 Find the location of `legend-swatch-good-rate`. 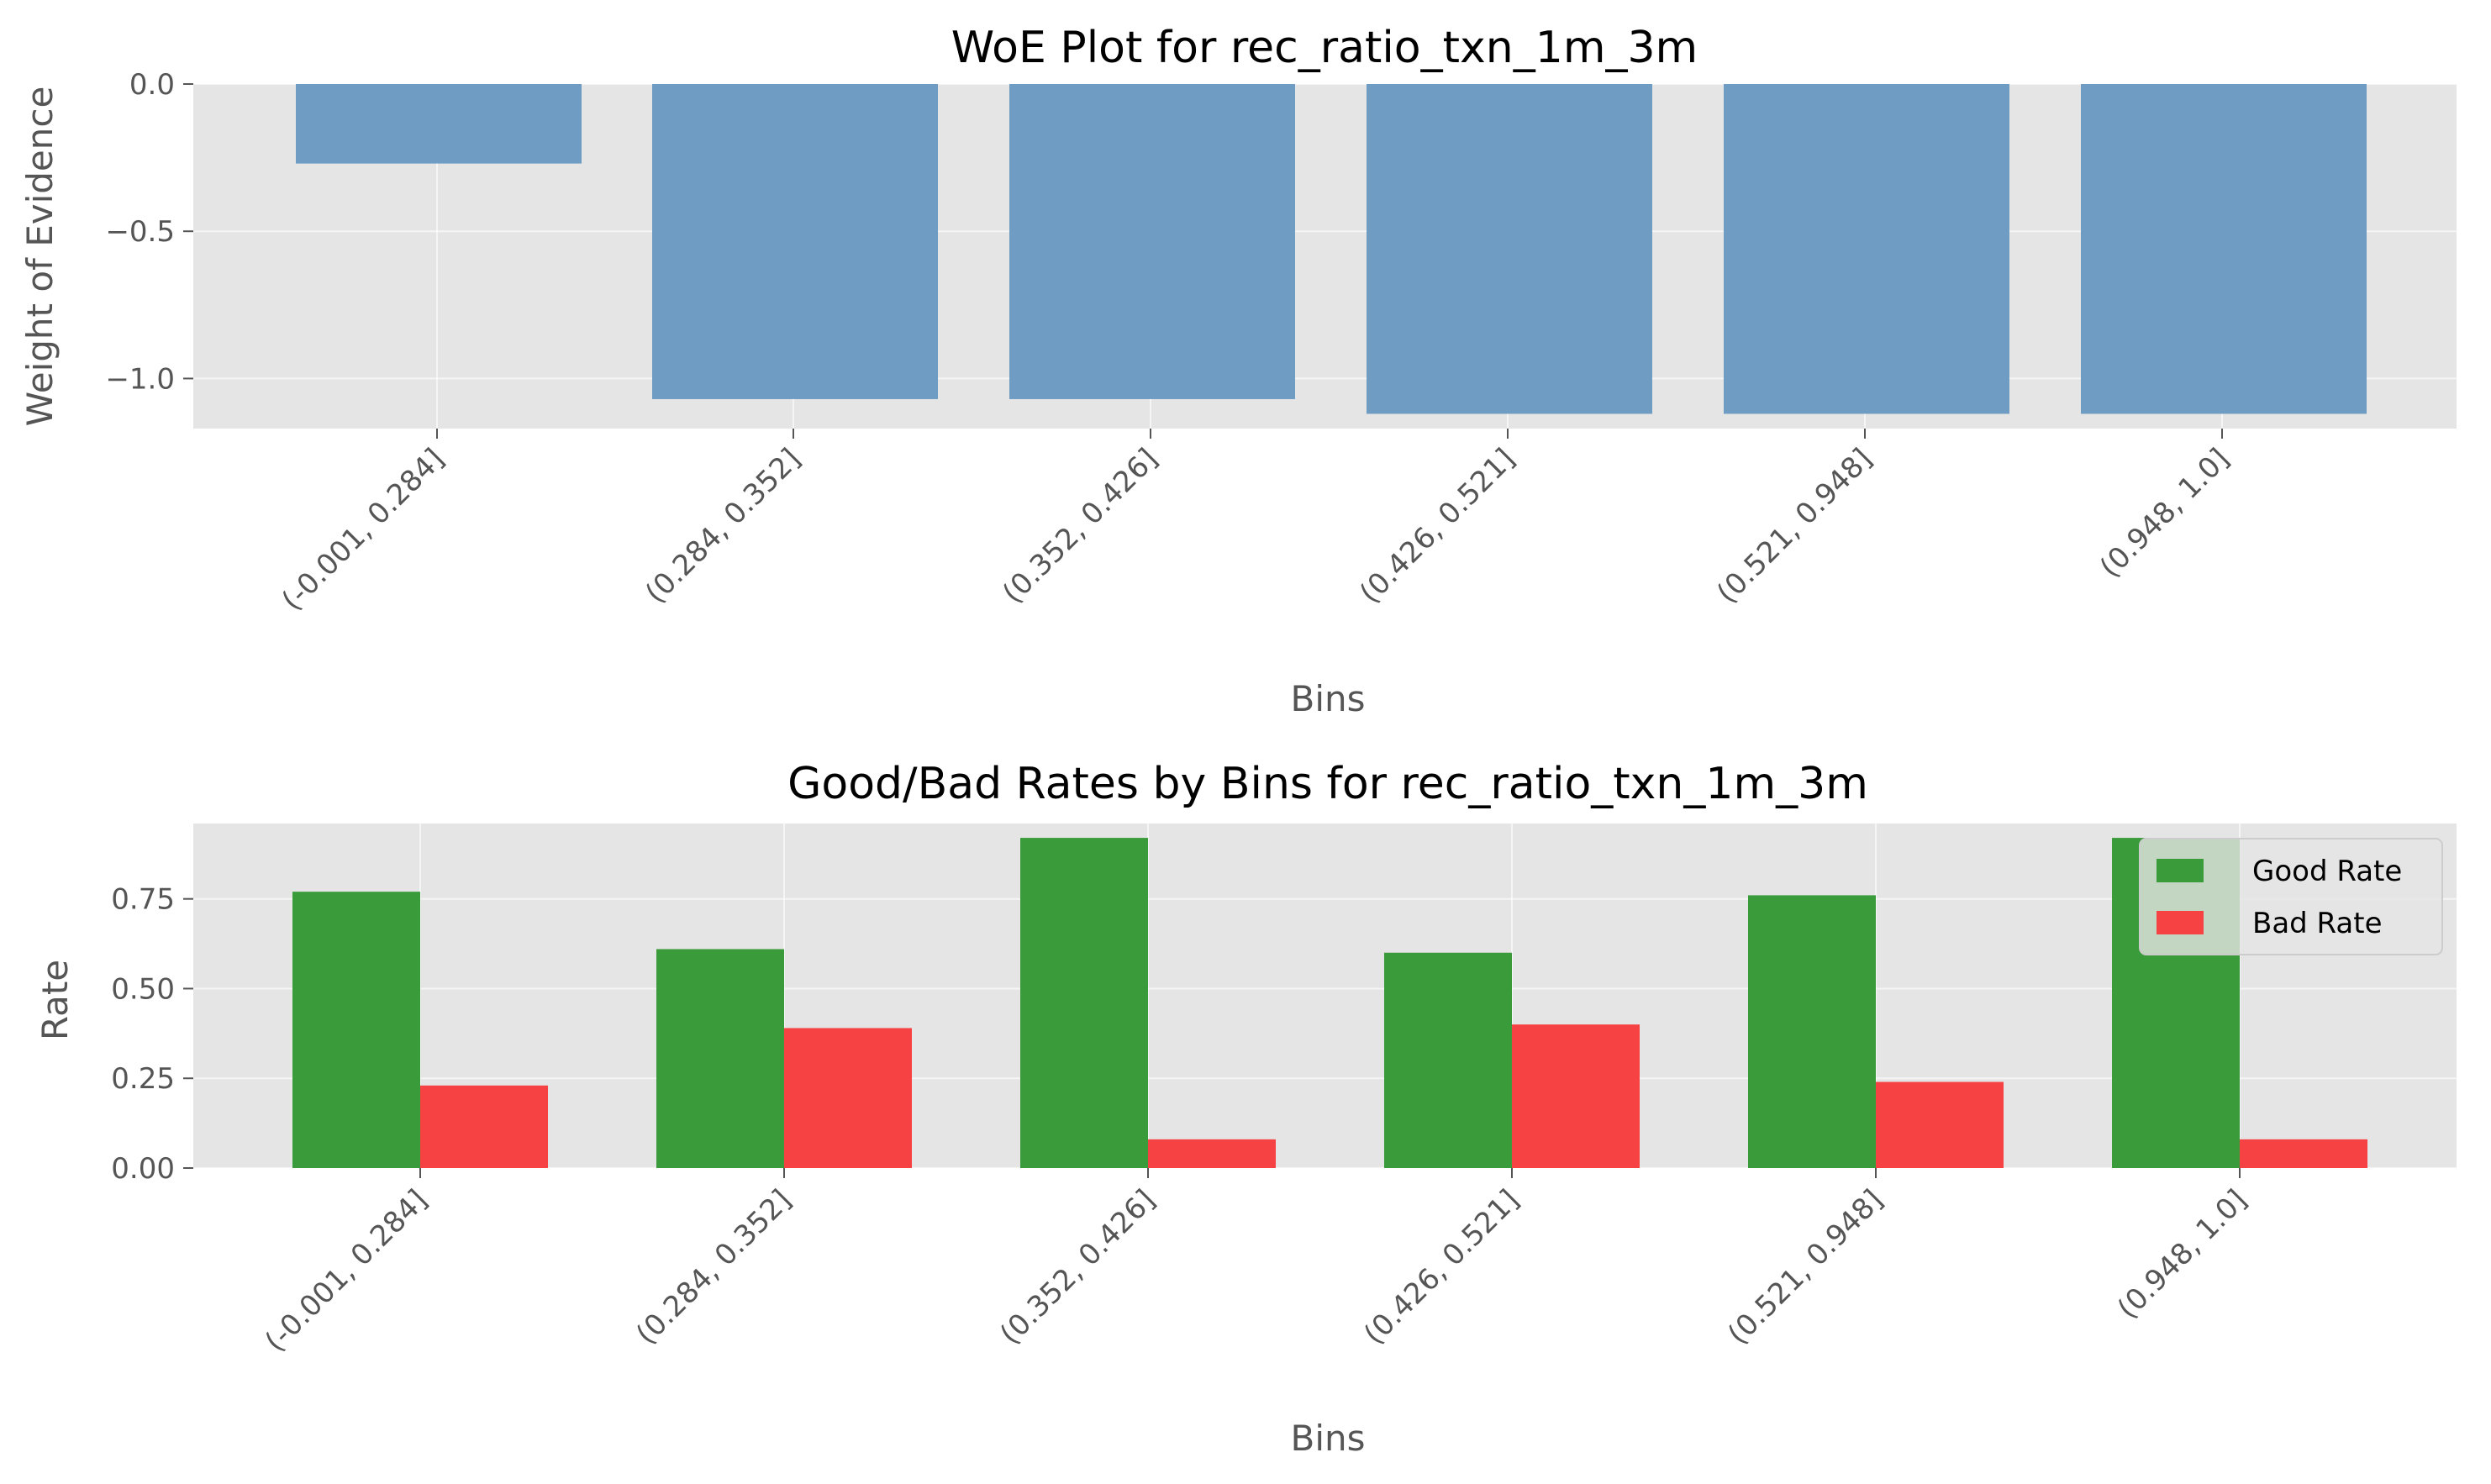

legend-swatch-good-rate is located at coordinates (2180, 870).